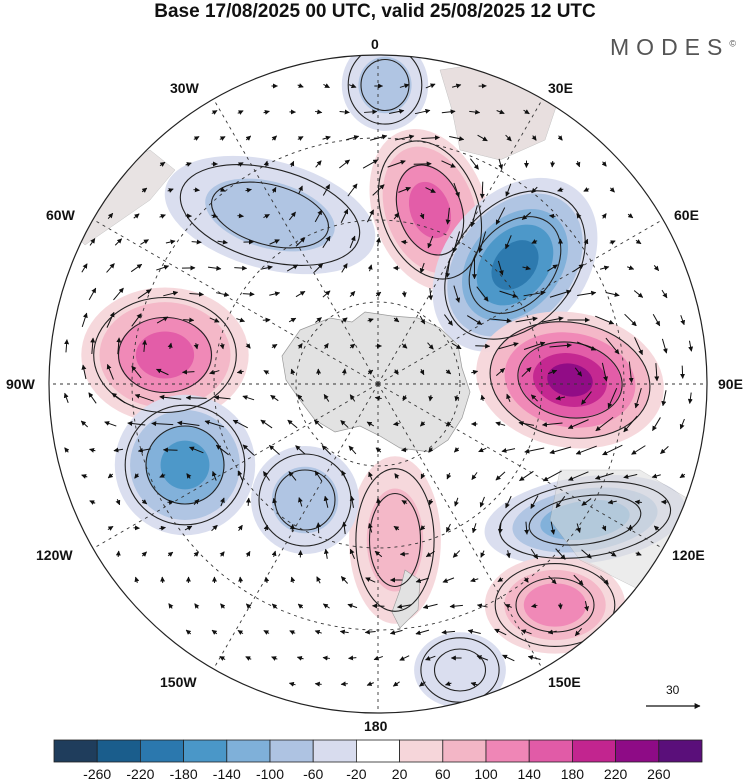 Image resolution: width=750 pixels, height=783 pixels. Describe the element at coordinates (732, 43) in the screenshot. I see `brand-mark: ©` at that location.